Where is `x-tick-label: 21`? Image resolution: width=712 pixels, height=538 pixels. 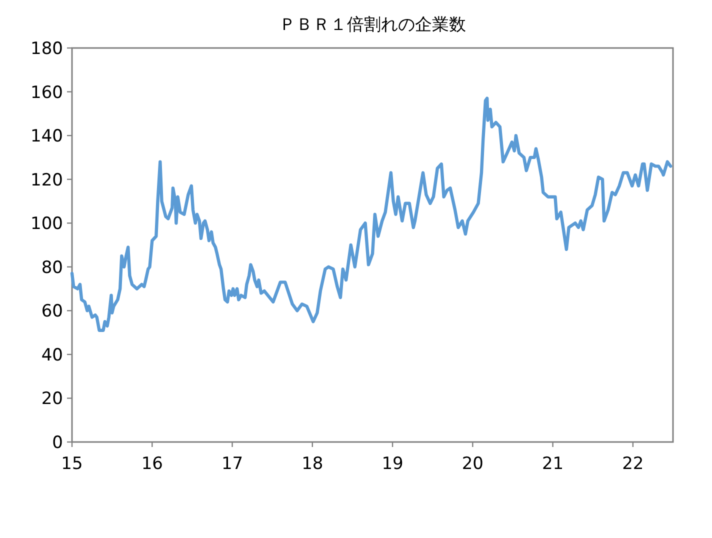 x-tick-label: 21 is located at coordinates (553, 464).